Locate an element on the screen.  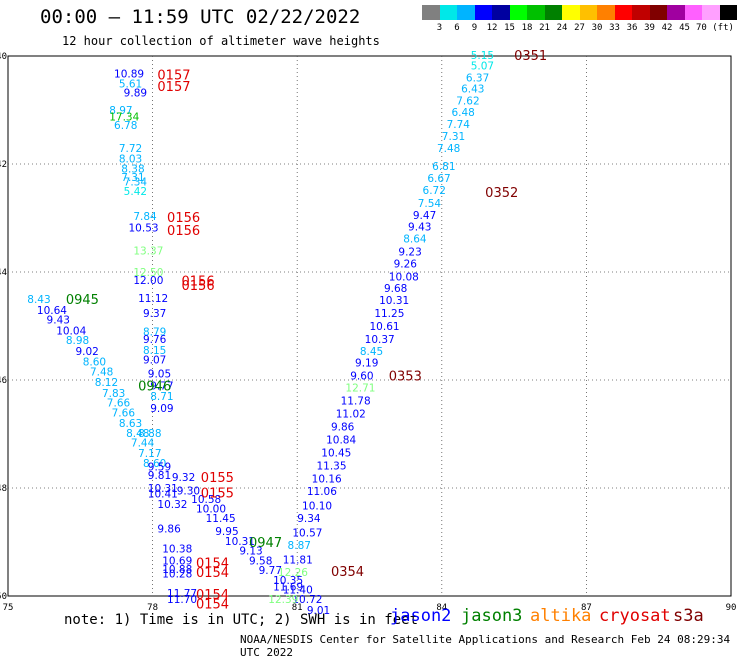
swh-value-label: 7.74 is located at coordinates (459, 125).